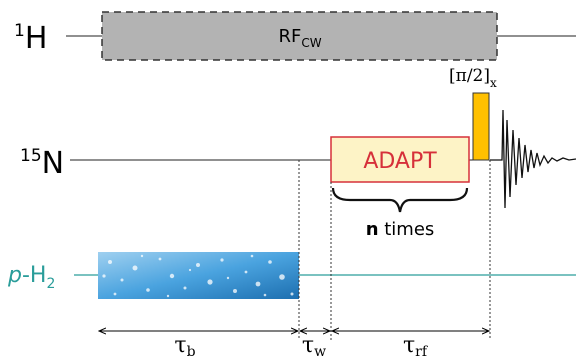 Image resolution: width=576 pixels, height=356 pixels. Describe the element at coordinates (416, 344) in the screenshot. I see `tau-rf-label: τrf` at that location.